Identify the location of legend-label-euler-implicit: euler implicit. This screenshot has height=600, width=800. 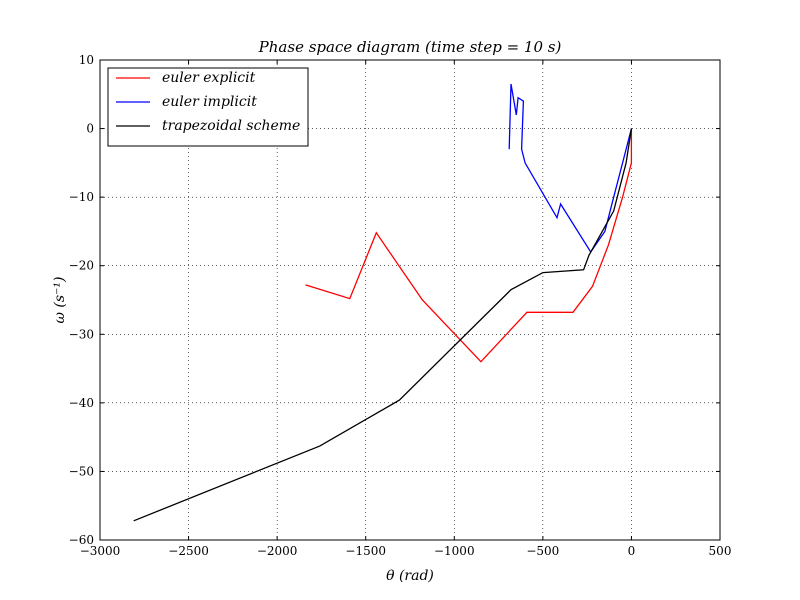
(209, 102).